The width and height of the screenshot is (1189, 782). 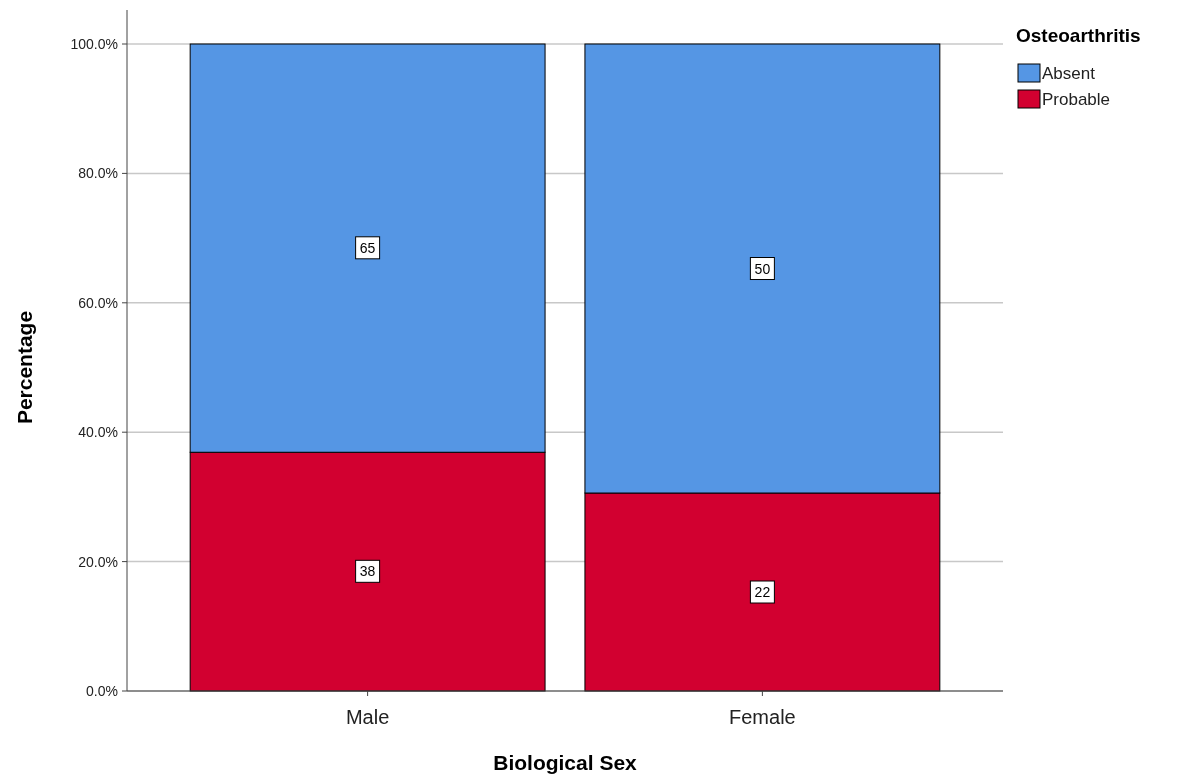 What do you see at coordinates (762, 268) in the screenshot?
I see `annotation: 50` at bounding box center [762, 268].